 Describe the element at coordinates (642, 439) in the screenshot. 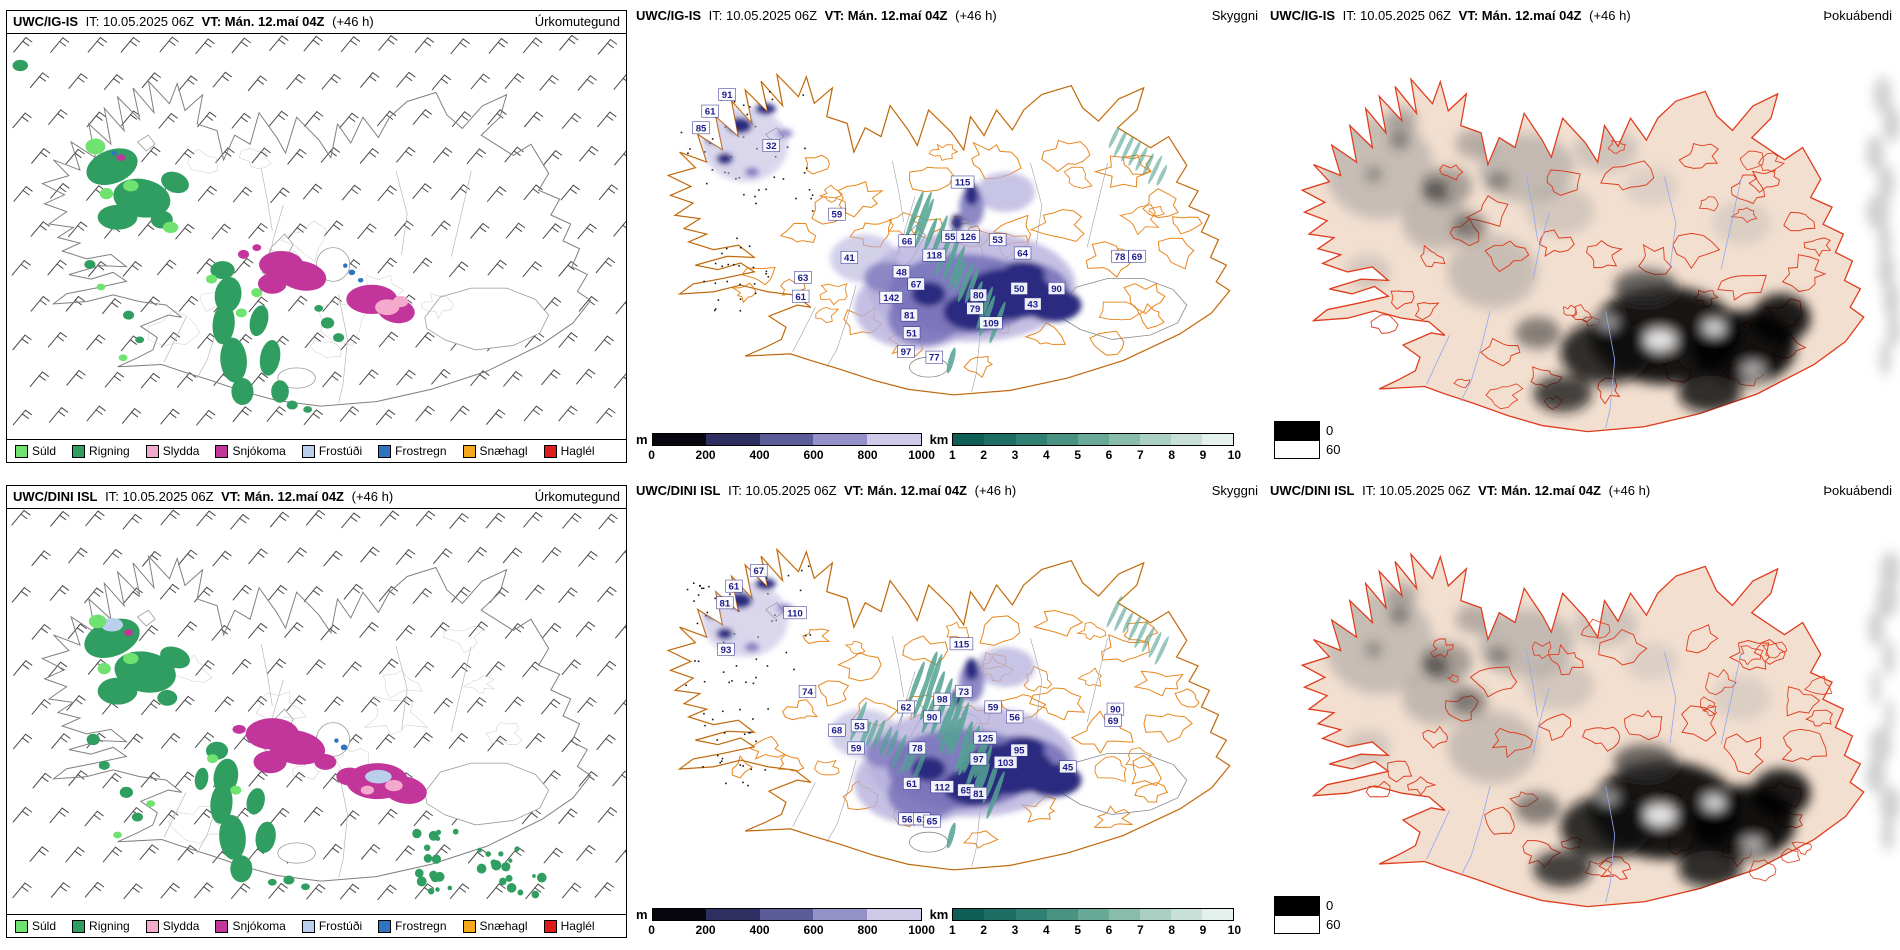

I see `scale-unit-label: m` at that location.